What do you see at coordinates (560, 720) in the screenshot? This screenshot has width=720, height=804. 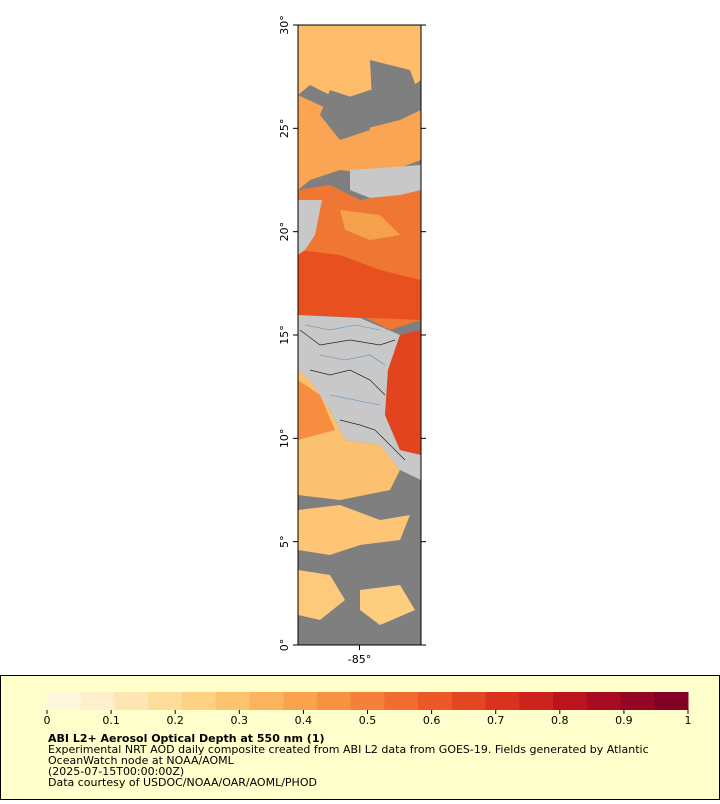 I see `colorbar-tick-label: 0.8` at bounding box center [560, 720].